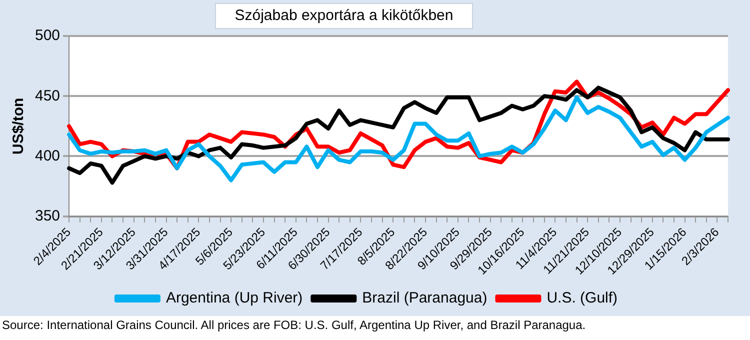 The width and height of the screenshot is (750, 340). What do you see at coordinates (47, 35) in the screenshot?
I see `y-tick-label: 500` at bounding box center [47, 35].